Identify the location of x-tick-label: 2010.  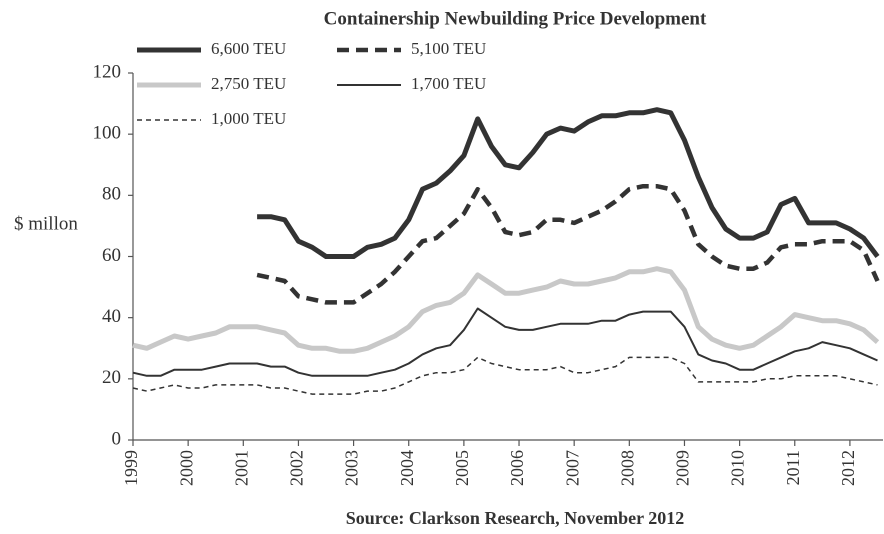
(738, 468).